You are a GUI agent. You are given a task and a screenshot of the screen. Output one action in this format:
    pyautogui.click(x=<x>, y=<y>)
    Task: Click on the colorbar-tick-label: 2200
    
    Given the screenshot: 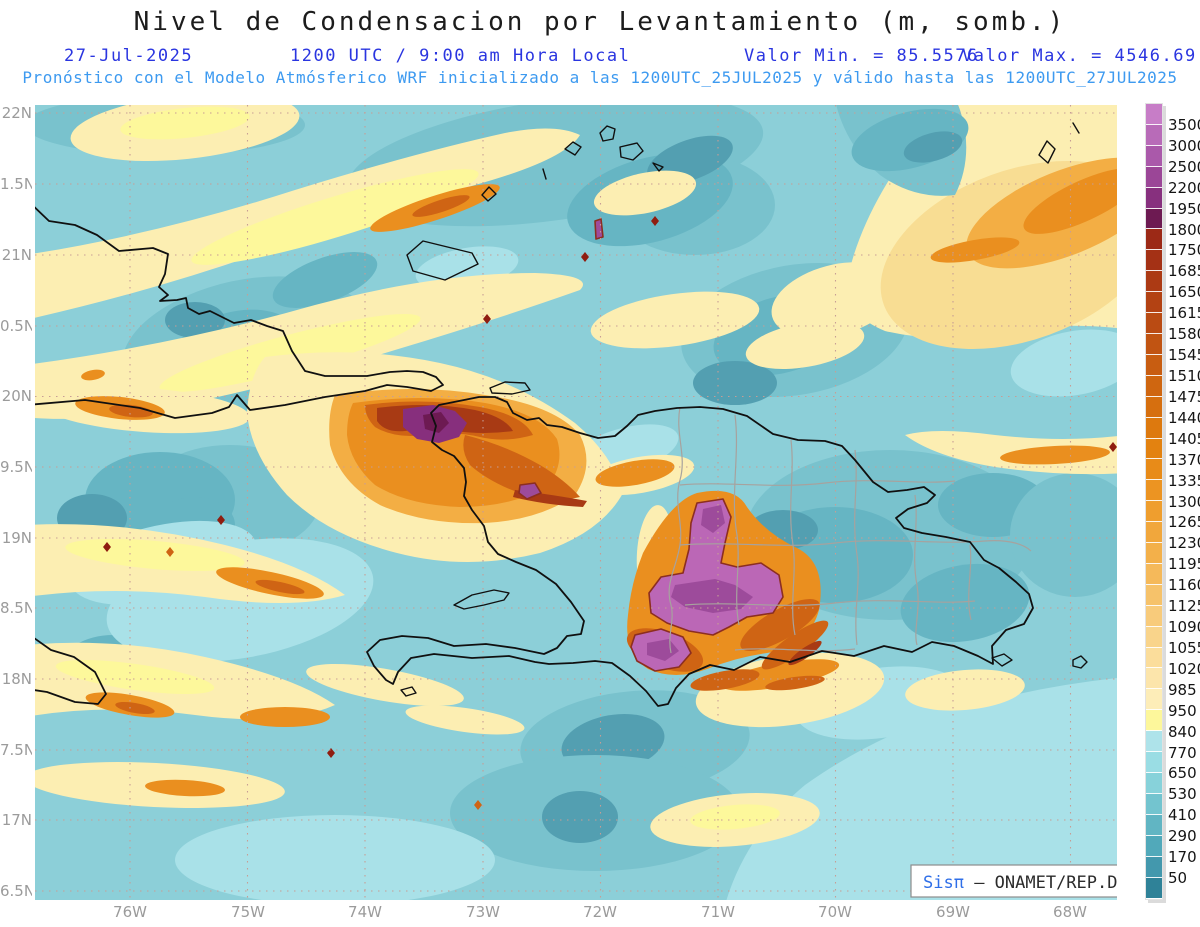 What is the action you would take?
    pyautogui.click(x=1184, y=187)
    